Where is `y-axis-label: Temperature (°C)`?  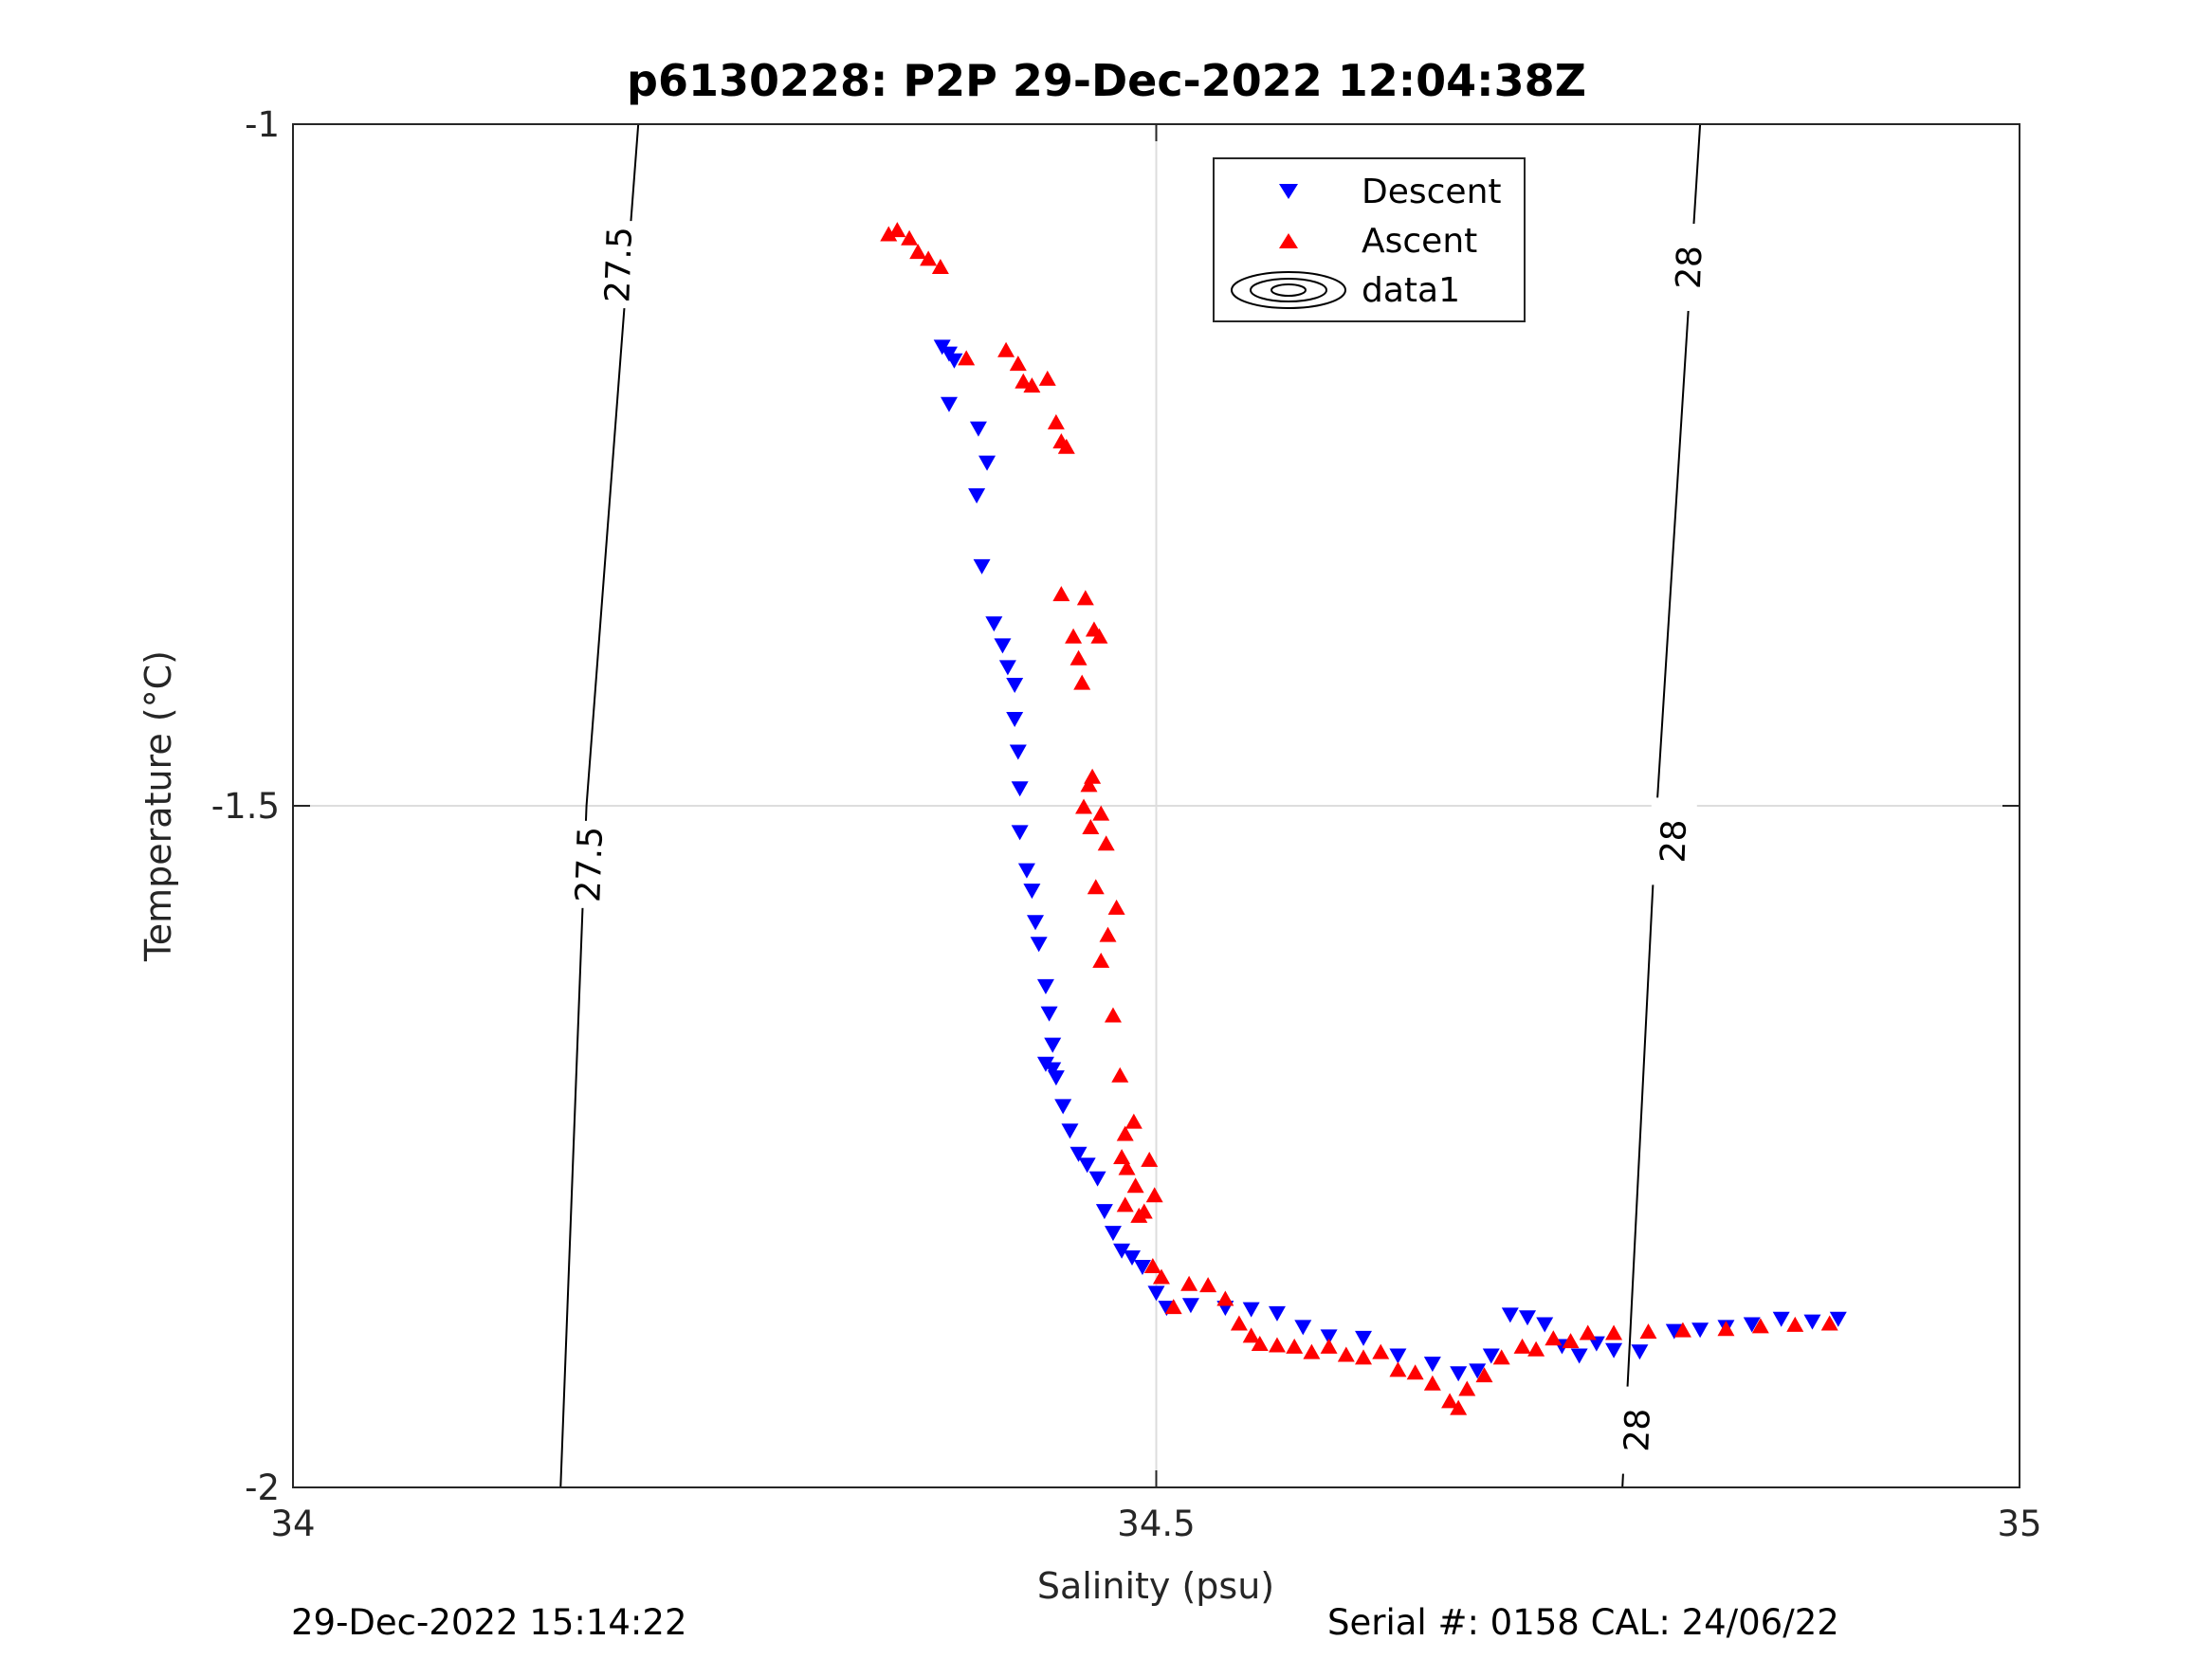
y-axis-label: Temperature (°C) is located at coordinates (158, 806).